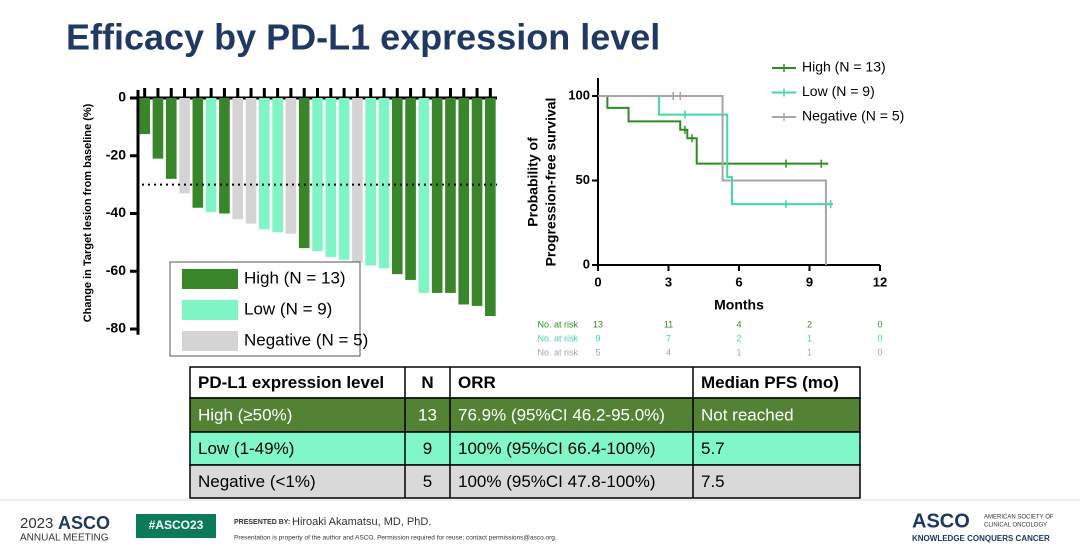  Describe the element at coordinates (36, 523) in the screenshot. I see `footer-year: 2023` at that location.